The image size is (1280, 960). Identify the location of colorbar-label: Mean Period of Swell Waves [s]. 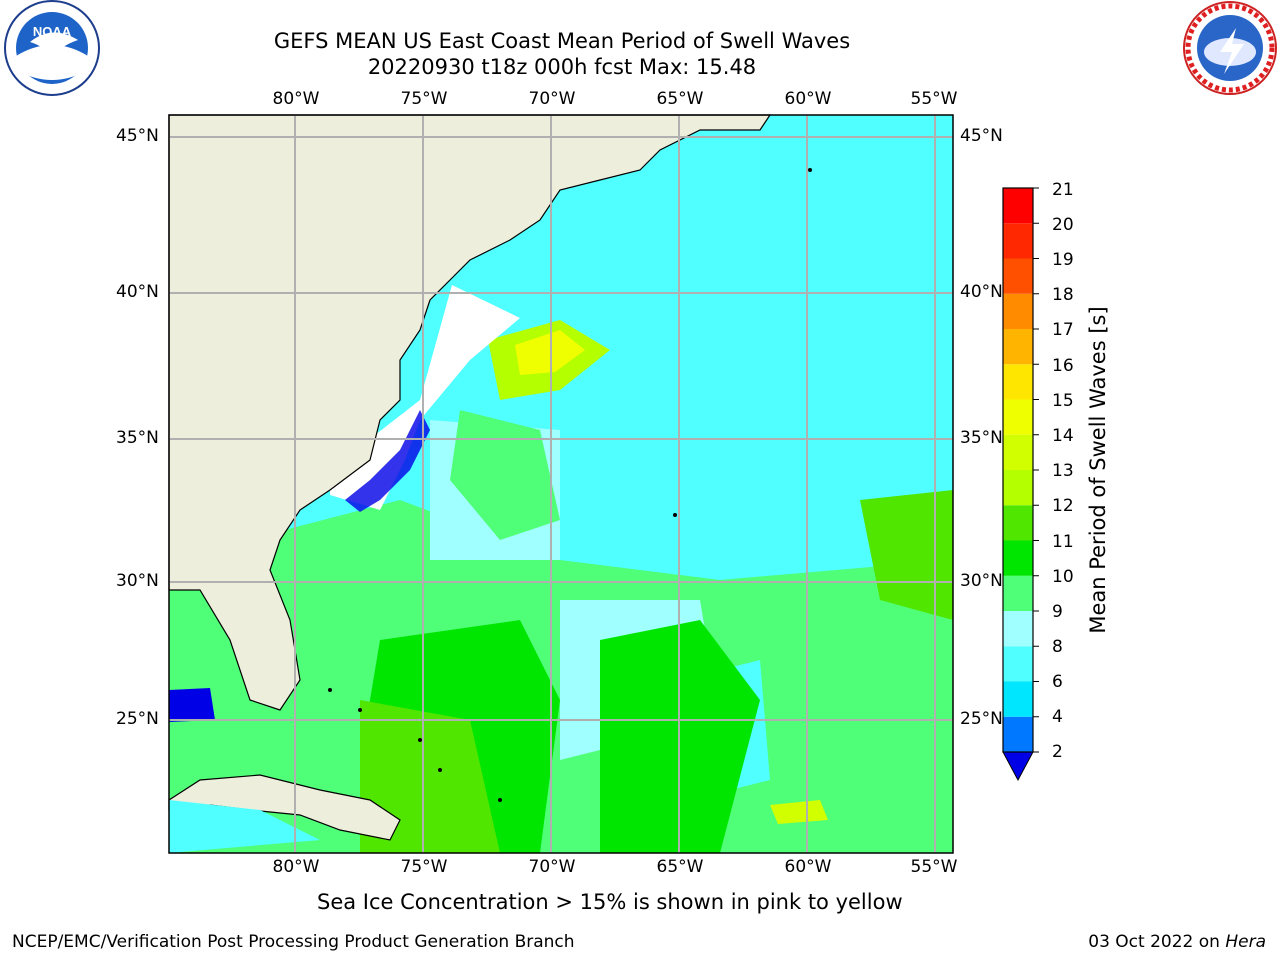
(1098, 470).